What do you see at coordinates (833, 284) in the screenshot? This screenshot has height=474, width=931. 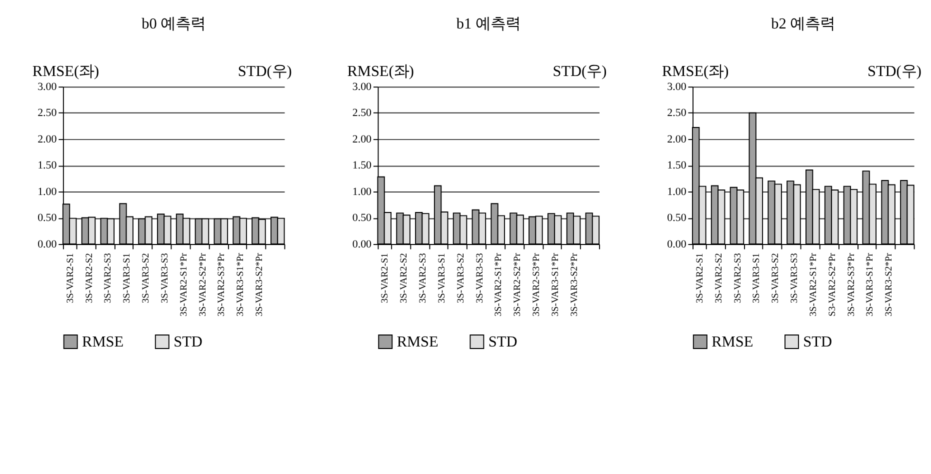 I see `x-tick-label: S3-VAR2-S2*Pr` at bounding box center [833, 284].